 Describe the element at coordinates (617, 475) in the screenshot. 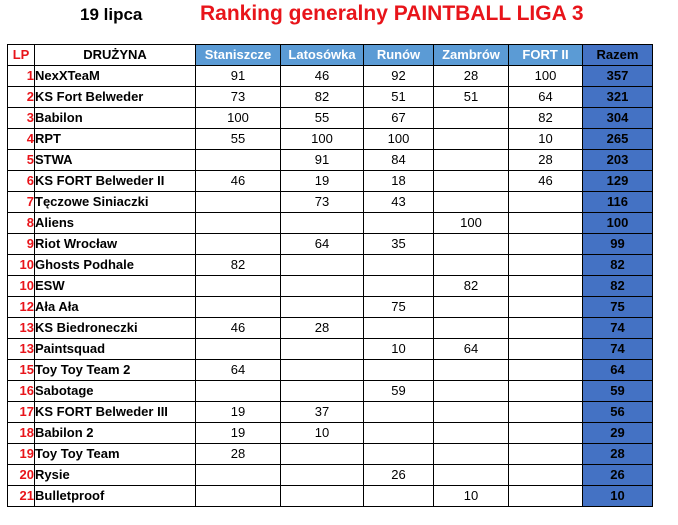

I see `total-cell: 26` at that location.